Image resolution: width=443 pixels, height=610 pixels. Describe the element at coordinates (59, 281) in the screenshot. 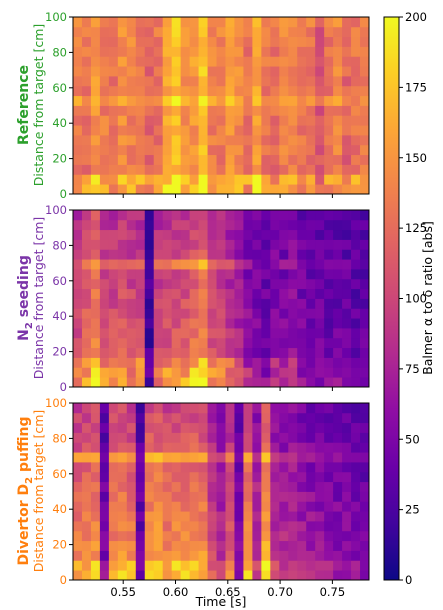

I see `y-tick-label: 60` at that location.